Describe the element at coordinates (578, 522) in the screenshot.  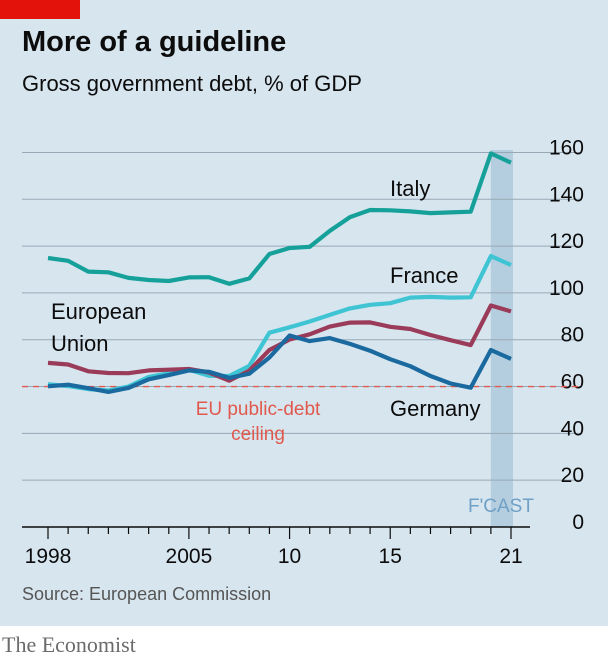
I see `y-tick-label-0: 0` at that location.